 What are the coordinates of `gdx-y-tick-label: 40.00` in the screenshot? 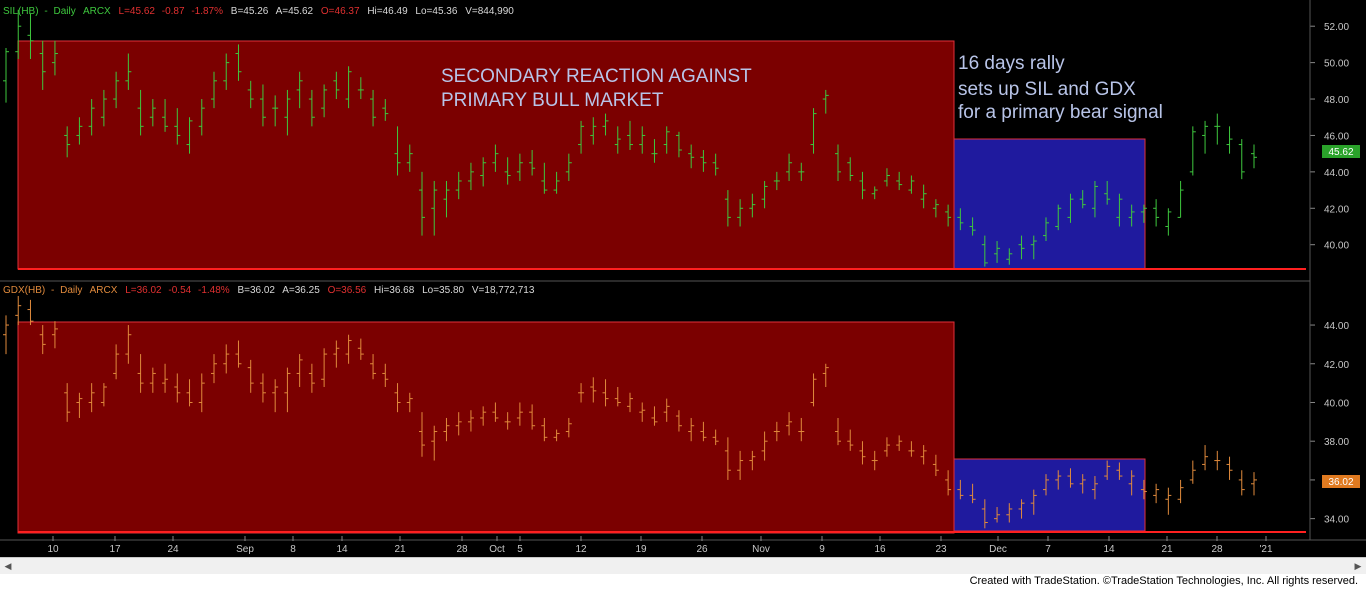 It's located at (1336, 403).